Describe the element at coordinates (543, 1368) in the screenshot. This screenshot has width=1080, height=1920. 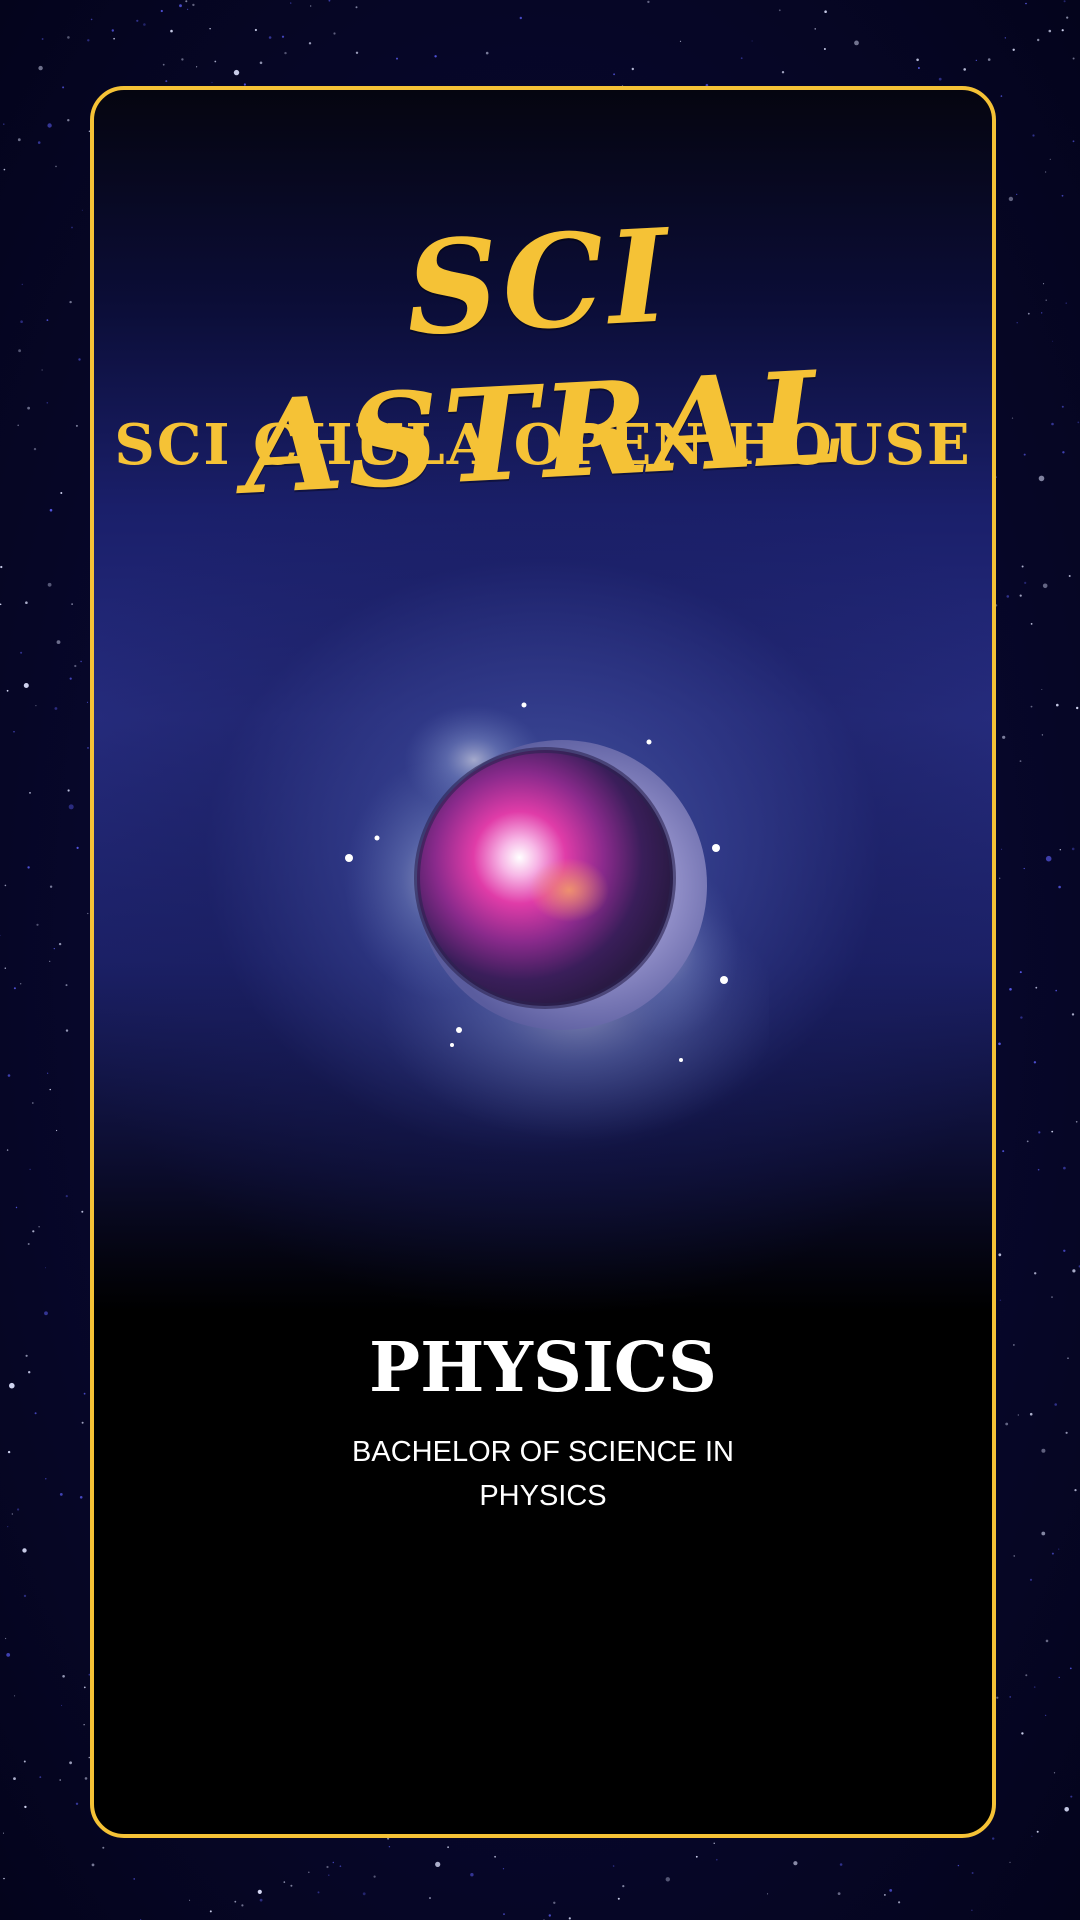
I see `major-title: PHYSICS` at that location.